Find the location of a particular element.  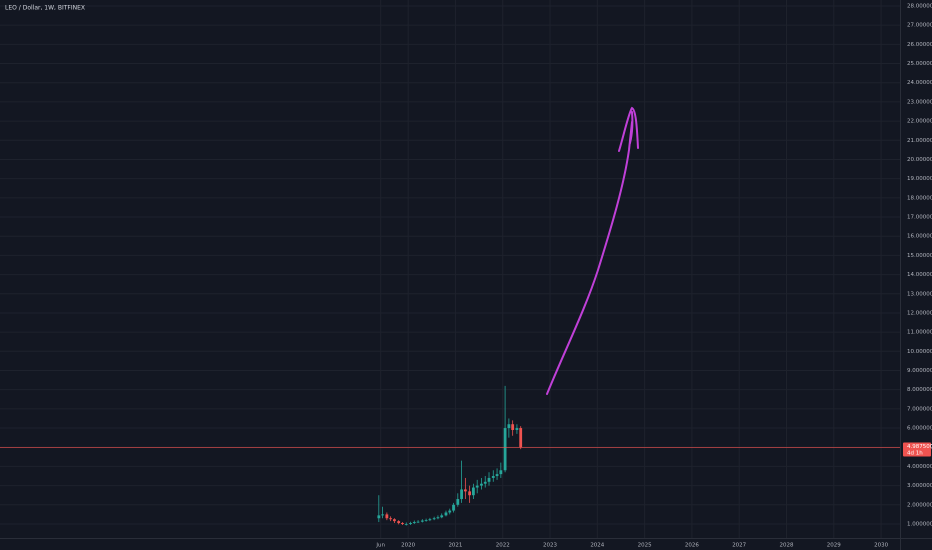

y-tick-label: 18.00000000 is located at coordinates (919, 198).